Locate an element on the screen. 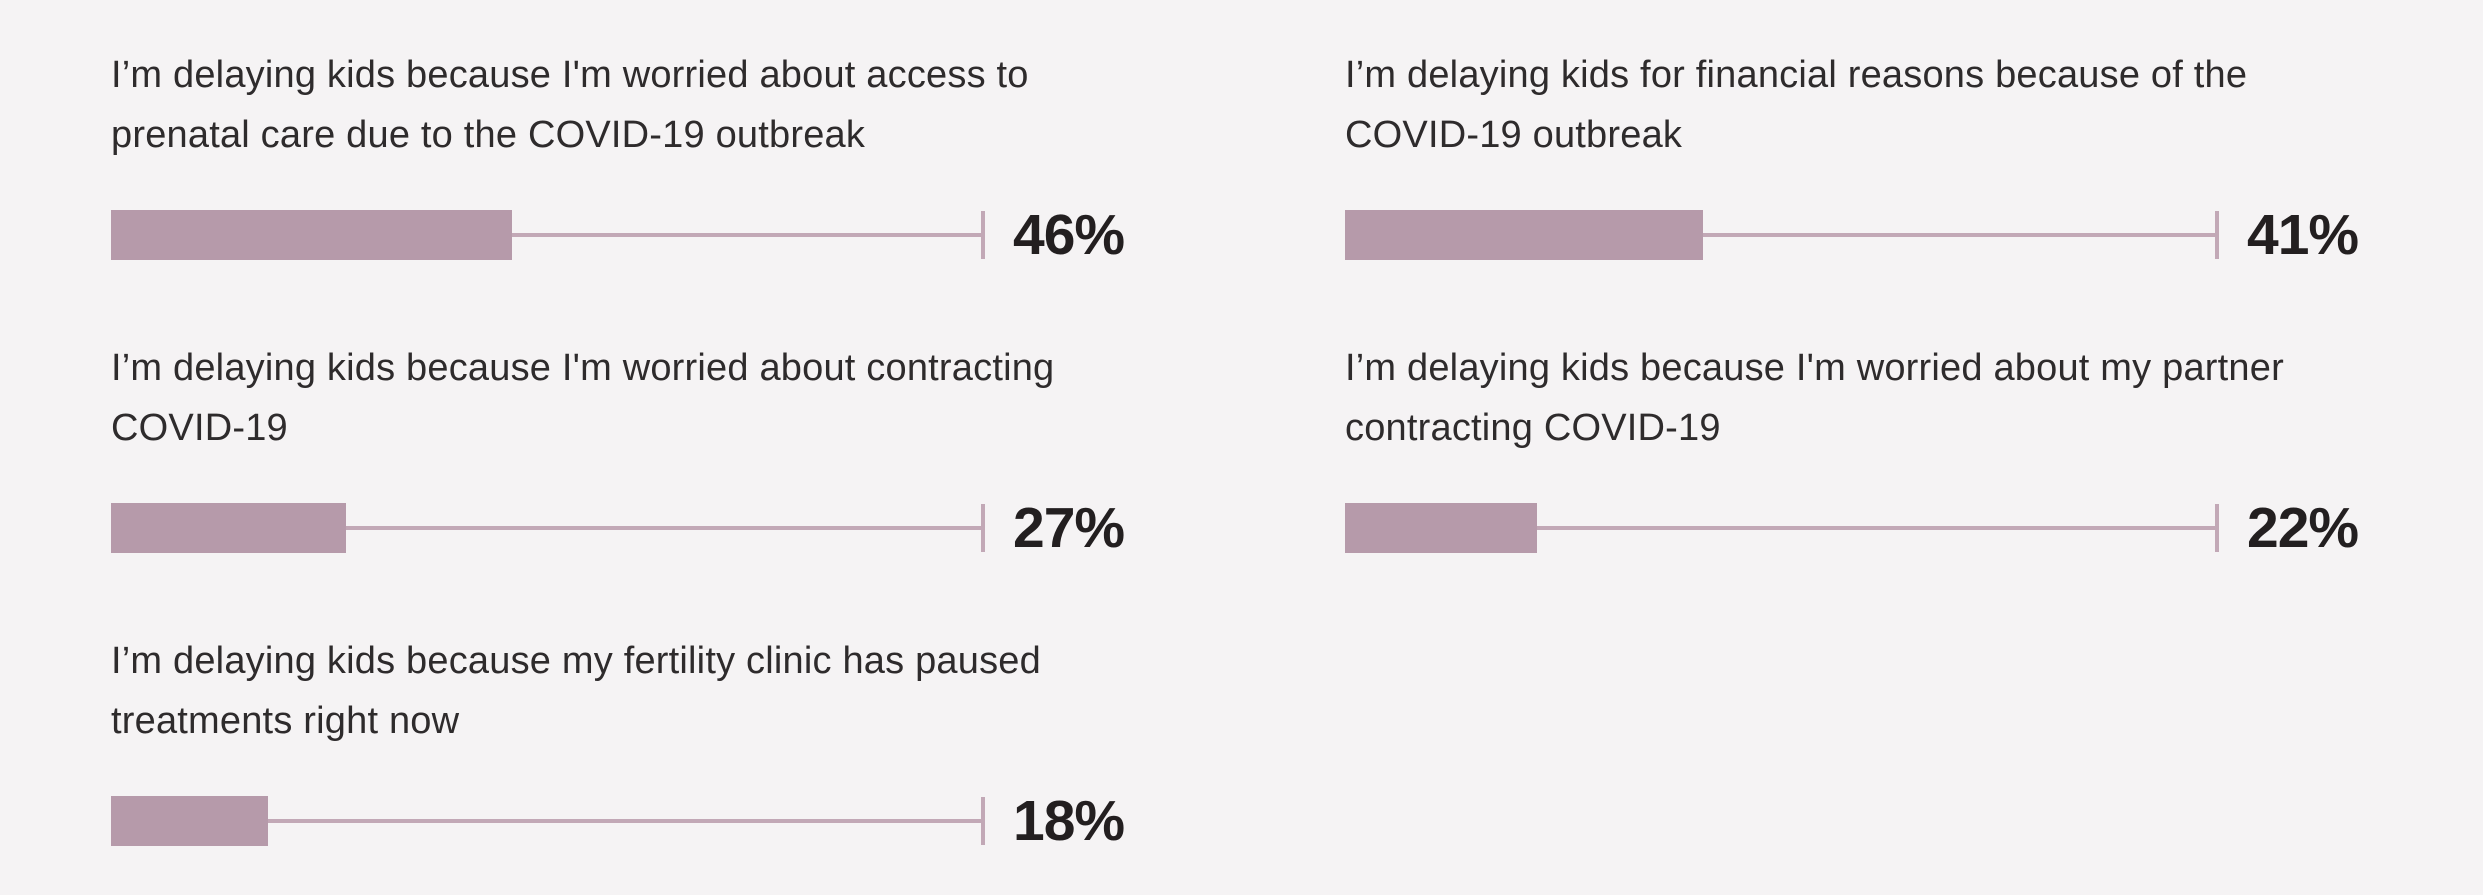 Image resolution: width=2483 pixels, height=895 pixels. bar-value-label: 18% is located at coordinates (1069, 821).